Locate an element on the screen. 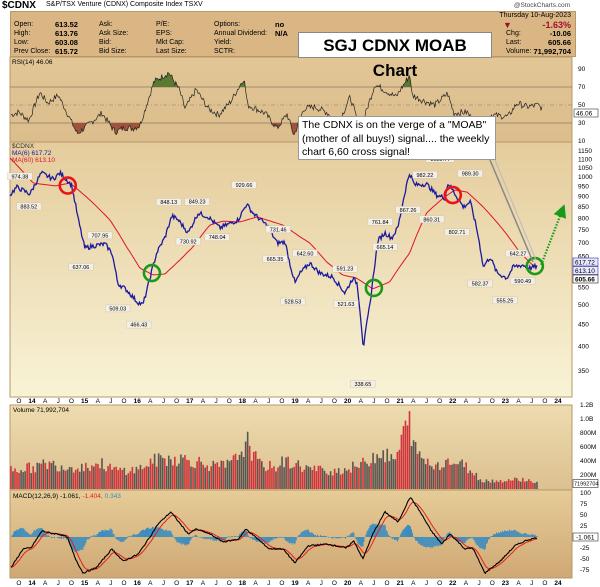 The image size is (600, 587). rsi-axis-label: 90 is located at coordinates (582, 69).